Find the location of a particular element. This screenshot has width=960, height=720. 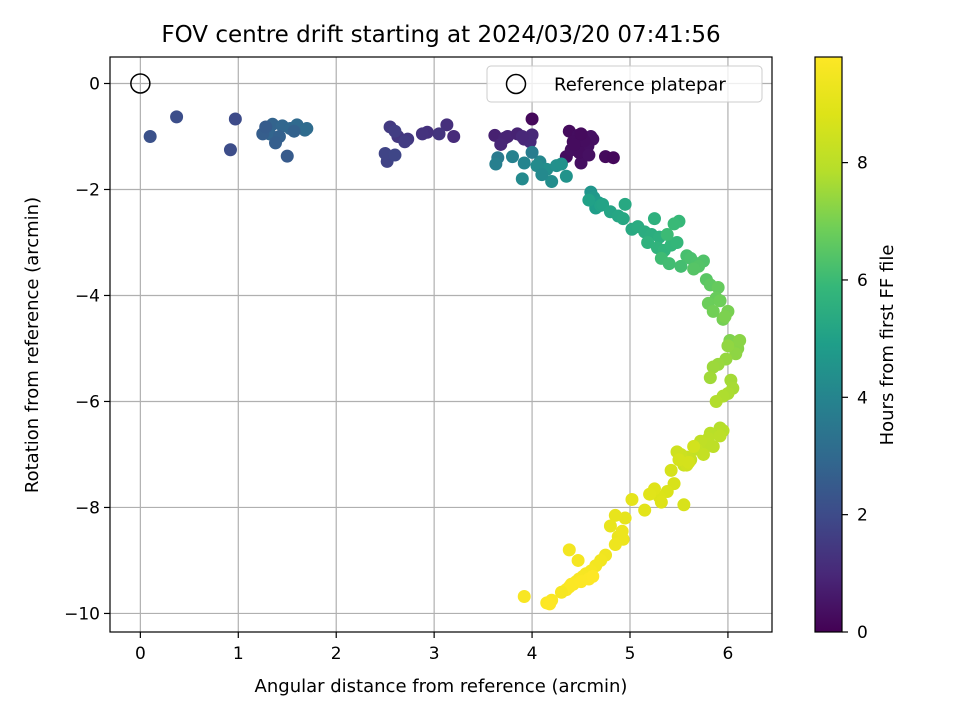

legend-label: Reference platepar is located at coordinates (640, 85).